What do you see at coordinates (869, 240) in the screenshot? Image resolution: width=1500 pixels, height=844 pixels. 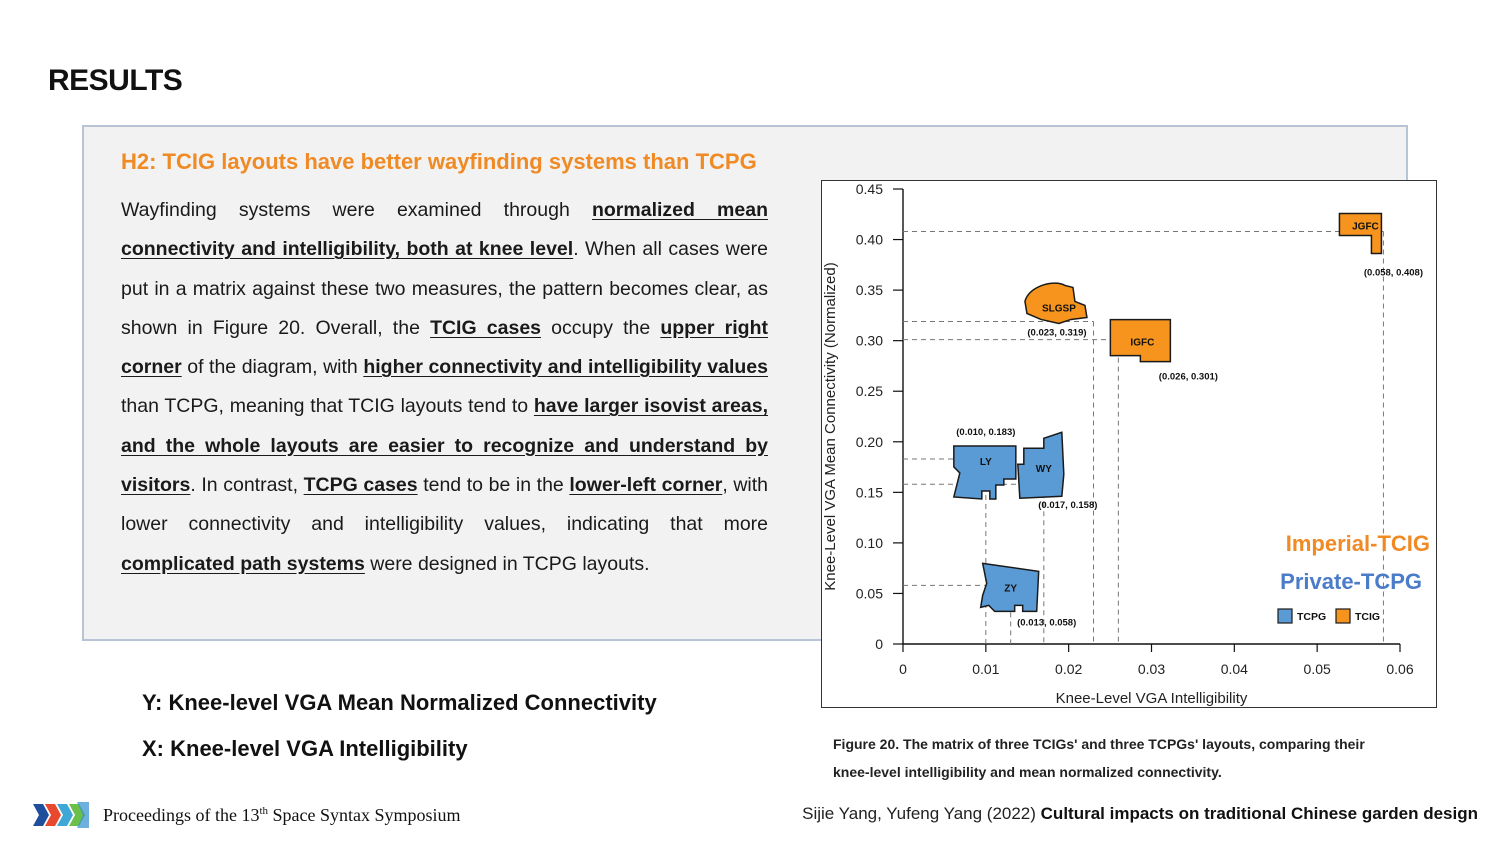 I see `y-tick-label: 0.40` at bounding box center [869, 240].